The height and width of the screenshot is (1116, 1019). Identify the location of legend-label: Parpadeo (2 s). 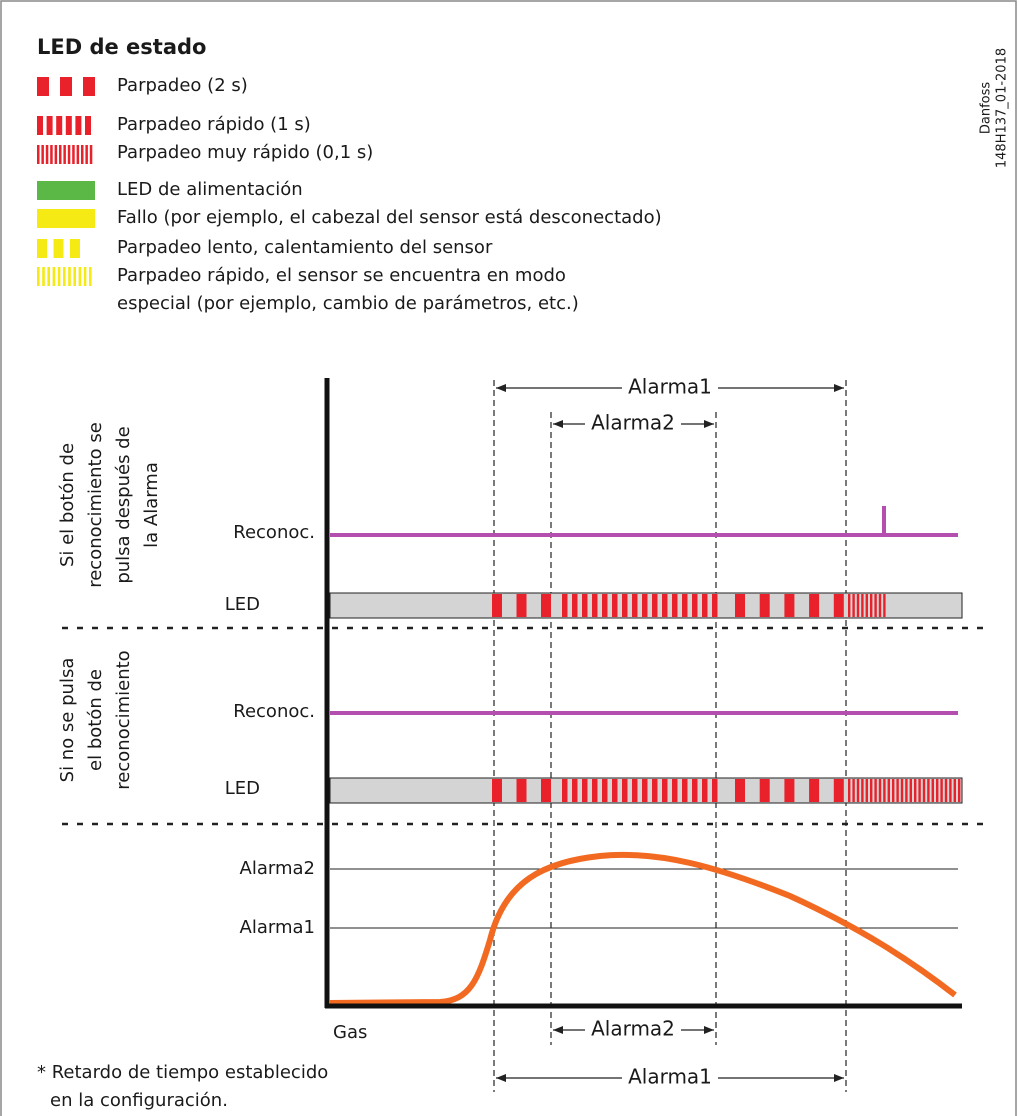
(182, 85).